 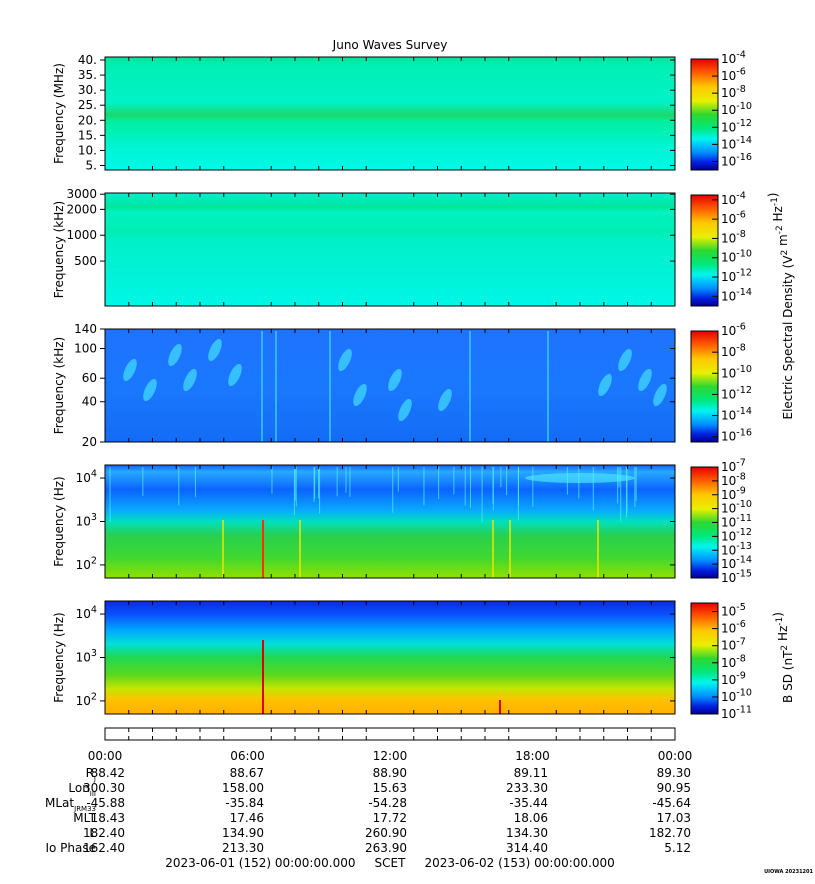 I want to click on ytick-label: 40, so click(x=89, y=402).